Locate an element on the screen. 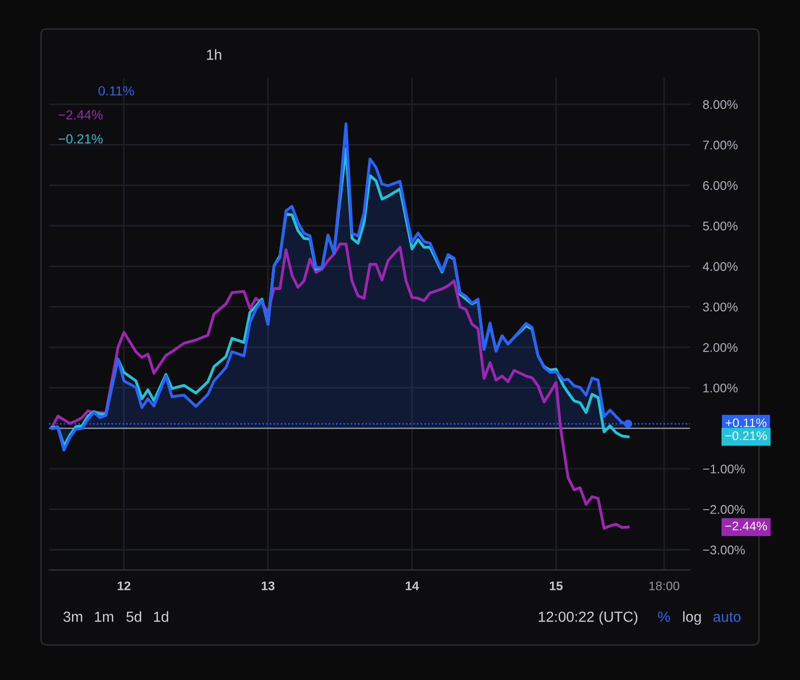 This screenshot has width=800, height=680. y-tick-label: 8.00% is located at coordinates (720, 104).